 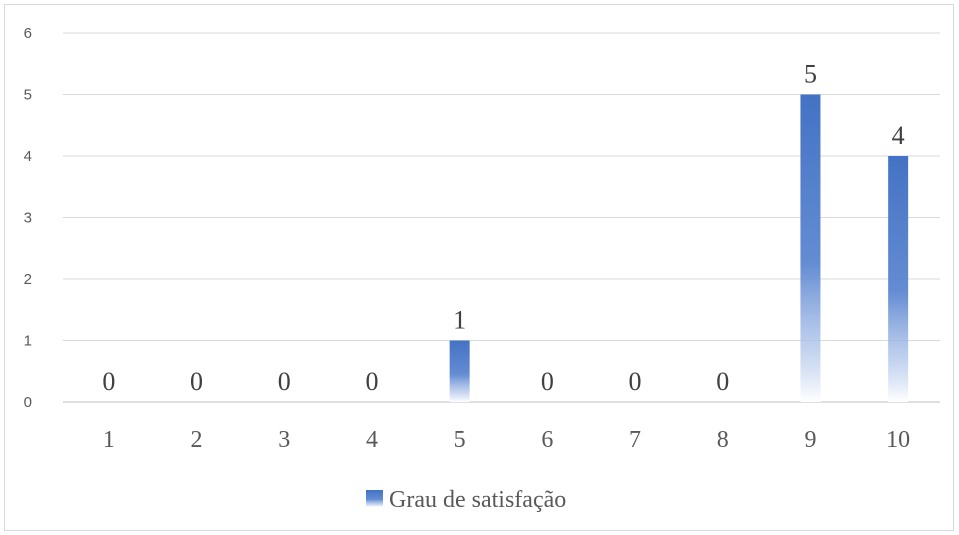 What do you see at coordinates (28, 341) in the screenshot?
I see `y-tick-label: 1` at bounding box center [28, 341].